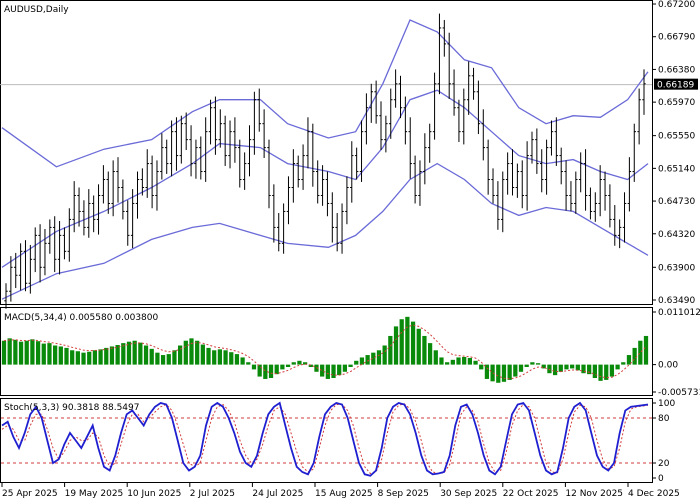  I want to click on macd-tick-label: 0.011012, so click(679, 313).